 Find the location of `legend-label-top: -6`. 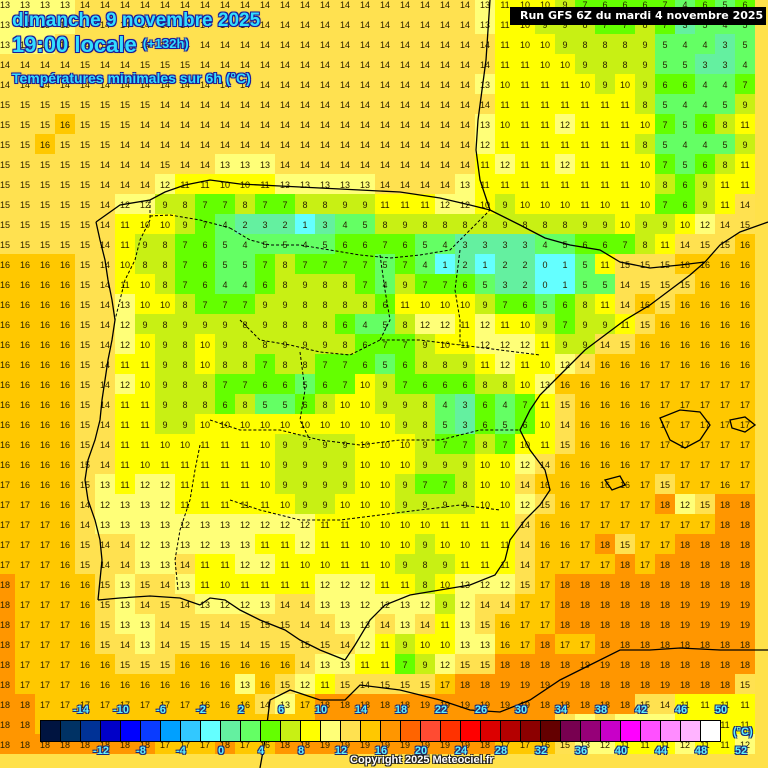

legend-label-top: -6 is located at coordinates (161, 710).